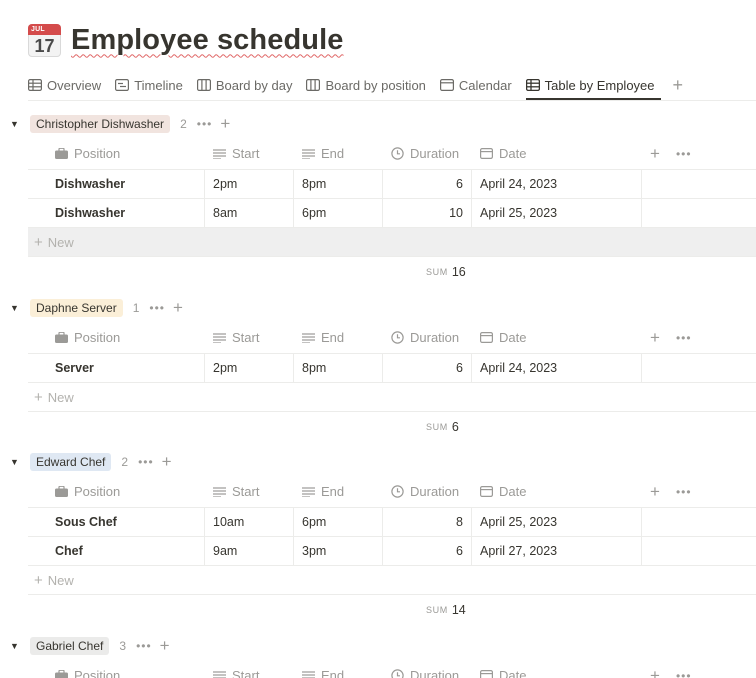  Describe the element at coordinates (338, 551) in the screenshot. I see `cell-end: 3pm` at that location.